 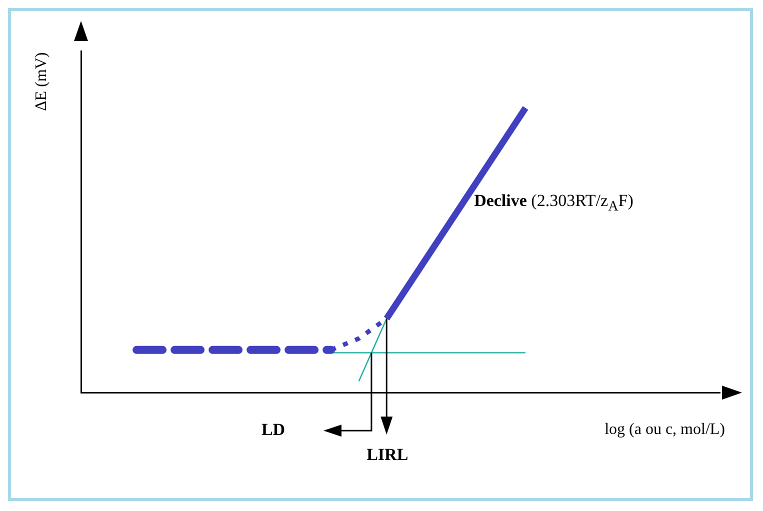 What do you see at coordinates (554, 203) in the screenshot?
I see `annotation: Declive (2.303RT/z$_{A}$F)` at bounding box center [554, 203].